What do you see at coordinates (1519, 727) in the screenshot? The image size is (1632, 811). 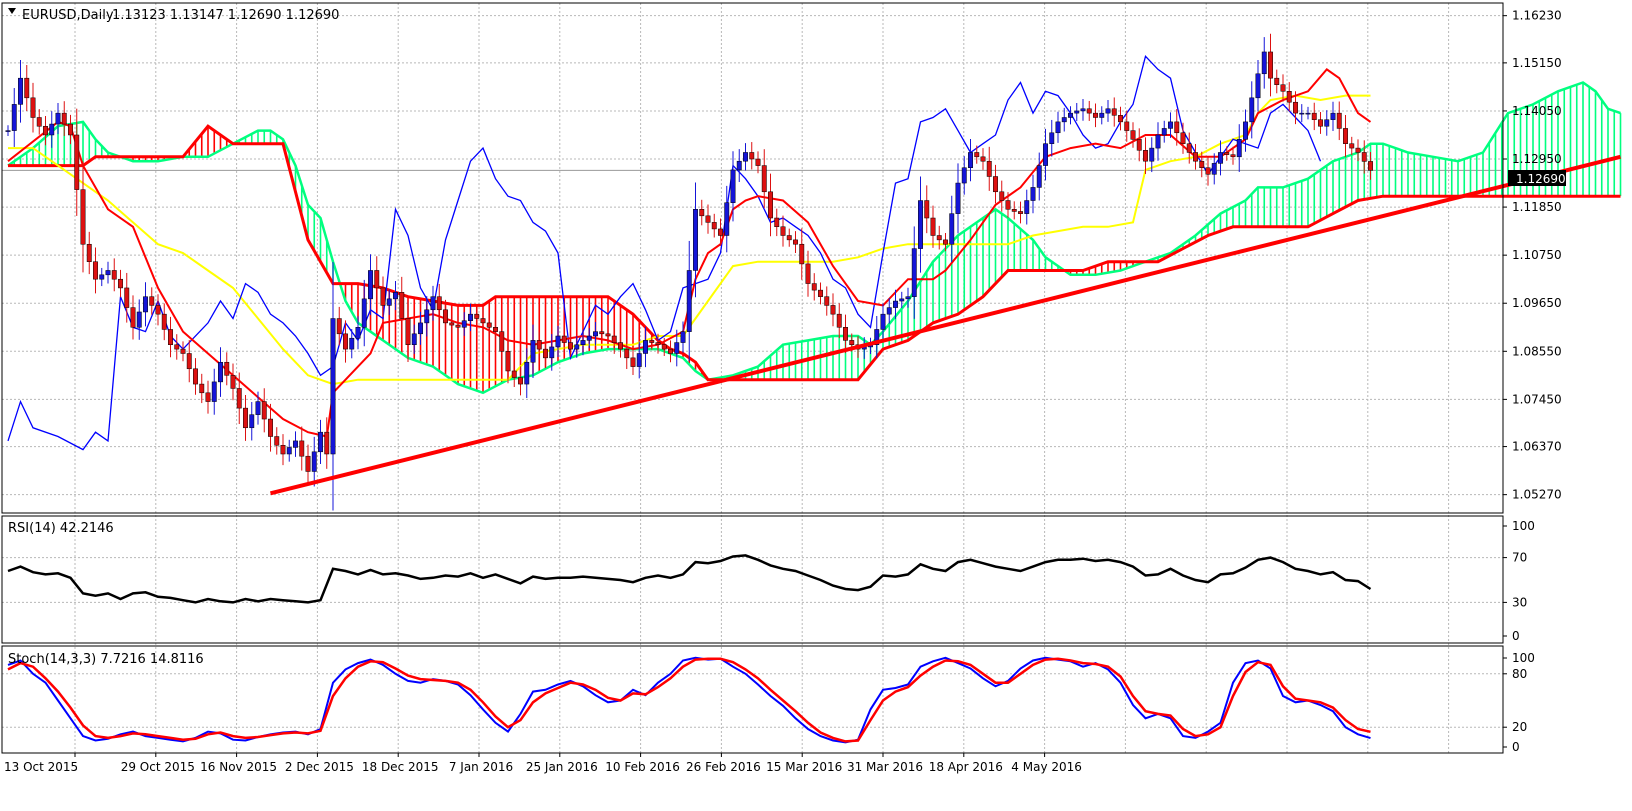 I see `tick-label: 20` at bounding box center [1519, 727].